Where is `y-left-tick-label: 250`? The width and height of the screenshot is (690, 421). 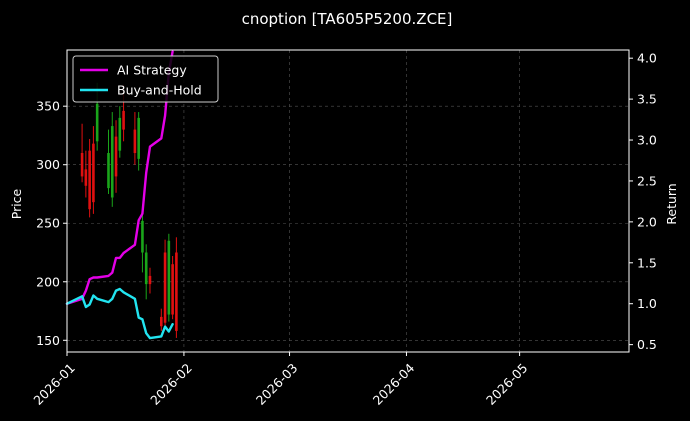
y-left-tick-label: 250 is located at coordinates (48, 223).